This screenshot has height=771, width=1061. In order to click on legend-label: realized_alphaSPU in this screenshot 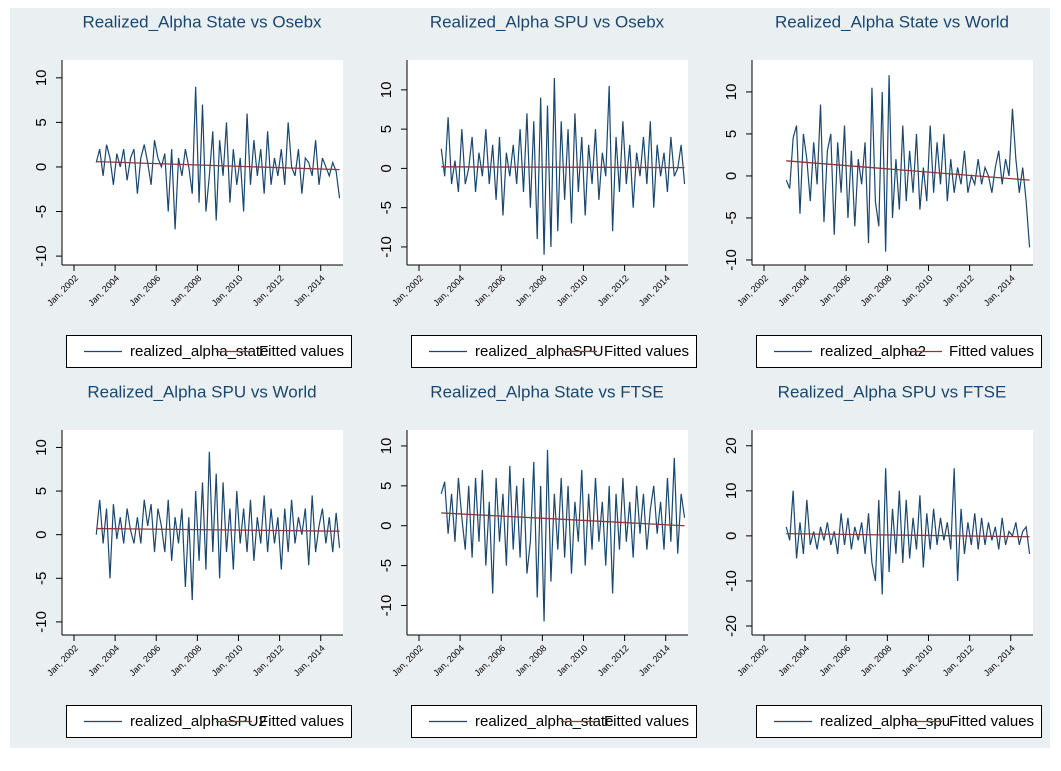, I will do `click(539, 351)`.